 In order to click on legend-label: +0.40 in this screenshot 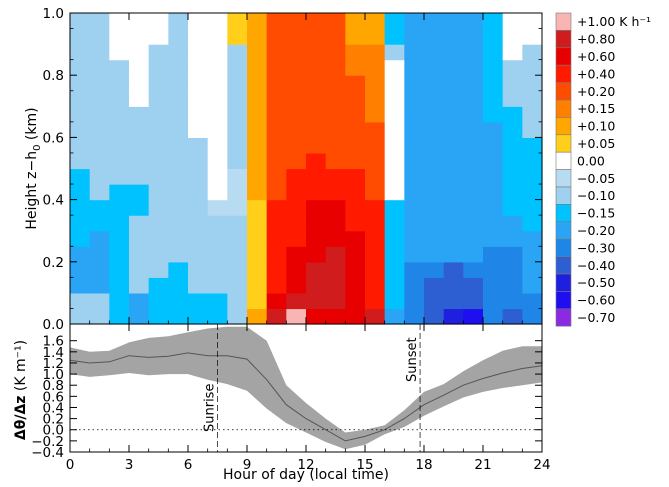, I will do `click(596, 73)`.